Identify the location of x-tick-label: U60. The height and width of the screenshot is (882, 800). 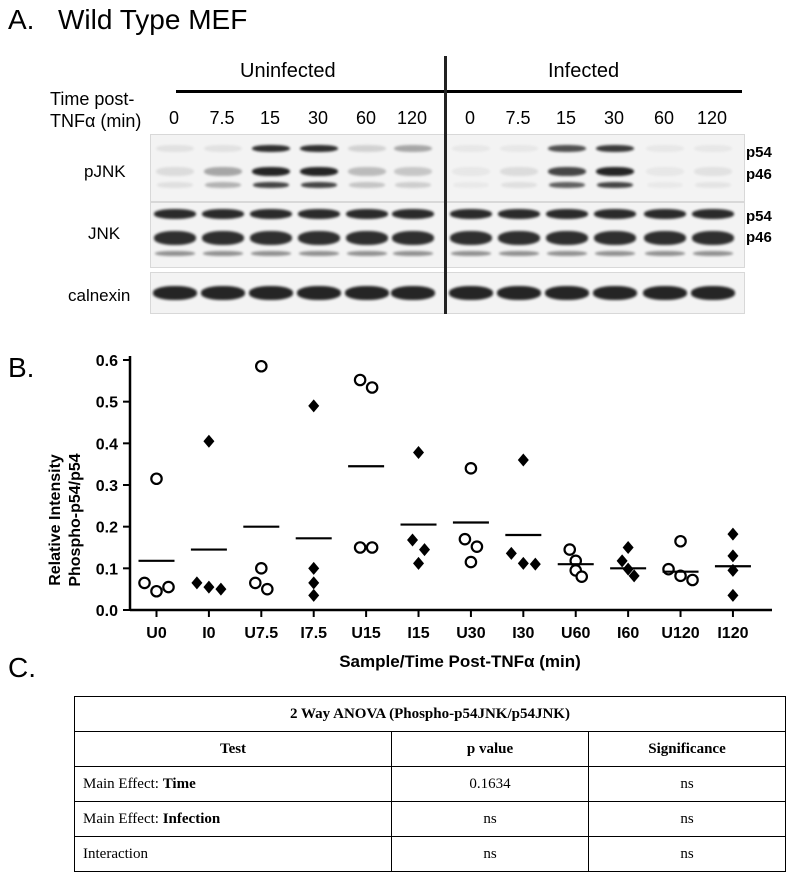
(575, 633).